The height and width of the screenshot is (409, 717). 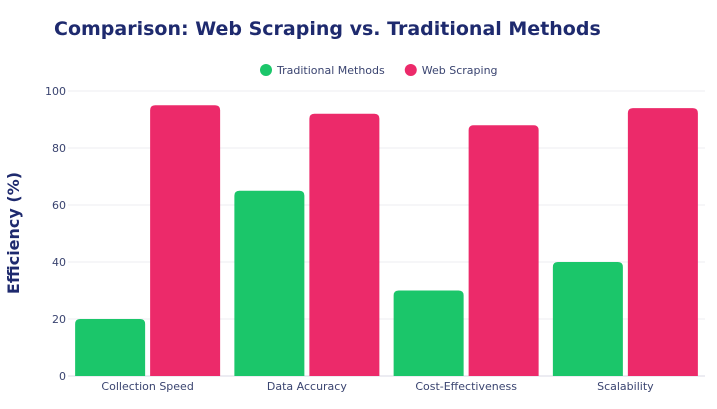 I want to click on y-tick-label: 100, so click(x=55, y=91).